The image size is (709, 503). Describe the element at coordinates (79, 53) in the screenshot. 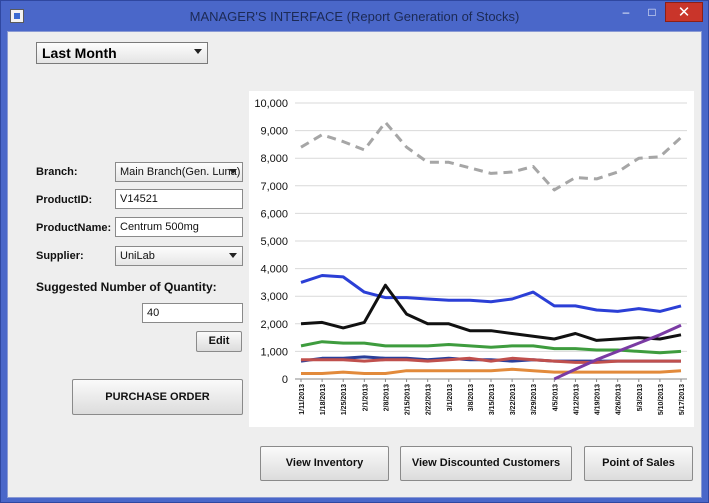

I see `period-select-value: Last Month` at that location.